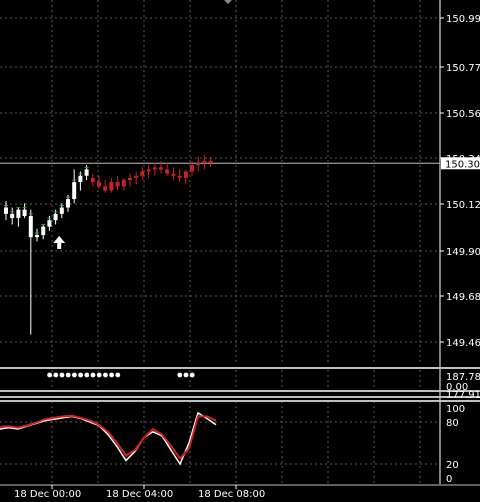  Describe the element at coordinates (452, 465) in the screenshot. I see `stoch-tick-label: 20` at that location.